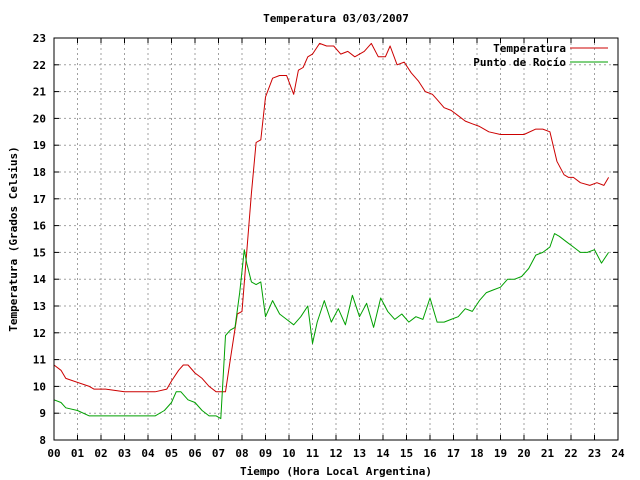 Image resolution: width=640 pixels, height=480 pixels. Describe the element at coordinates (529, 48) in the screenshot. I see `legend-label-temperatura: Temperatura` at that location.